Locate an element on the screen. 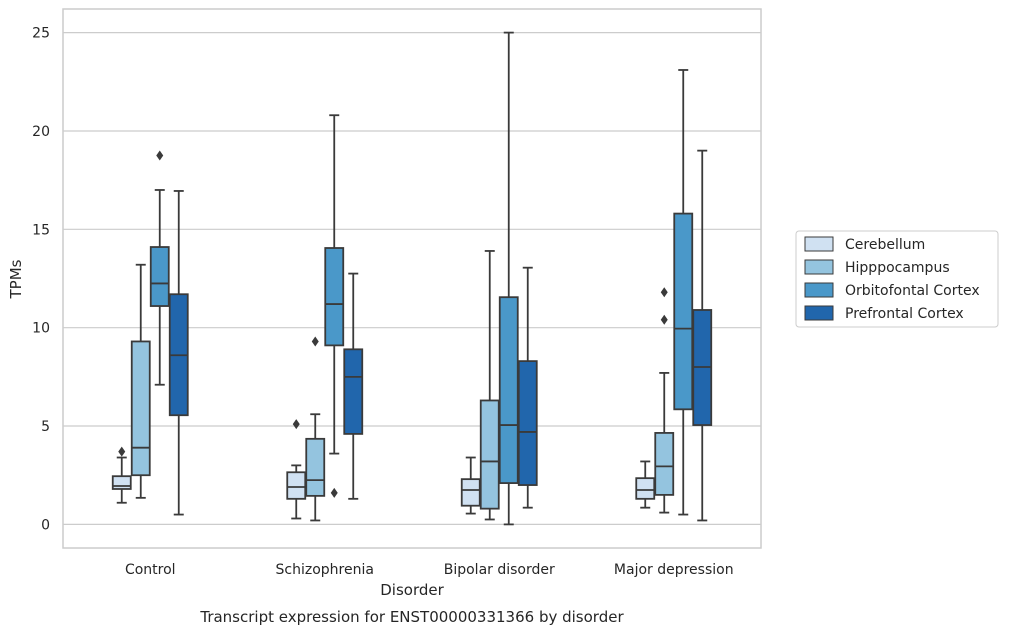 The height and width of the screenshot is (638, 1009). x-tick-label: Schizophrenia is located at coordinates (325, 570).